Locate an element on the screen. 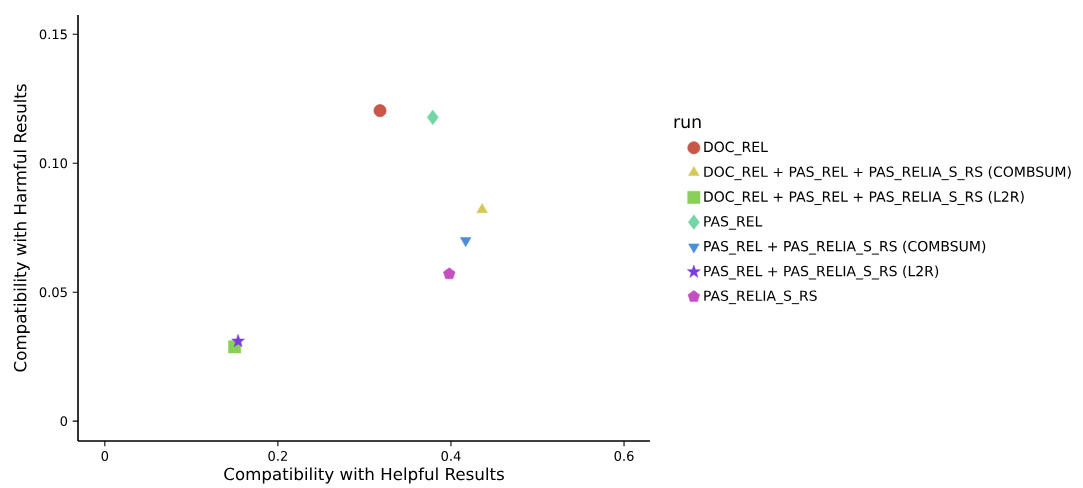  y-tick-label: 0.05 is located at coordinates (53, 292).